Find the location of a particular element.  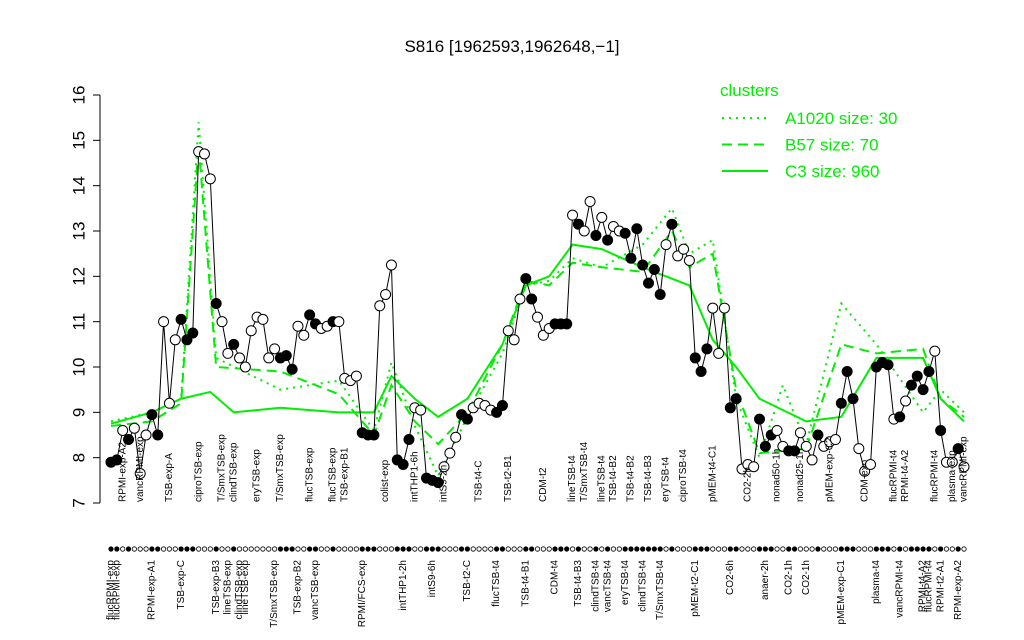

y-tick-label: 9 is located at coordinates (78, 412).